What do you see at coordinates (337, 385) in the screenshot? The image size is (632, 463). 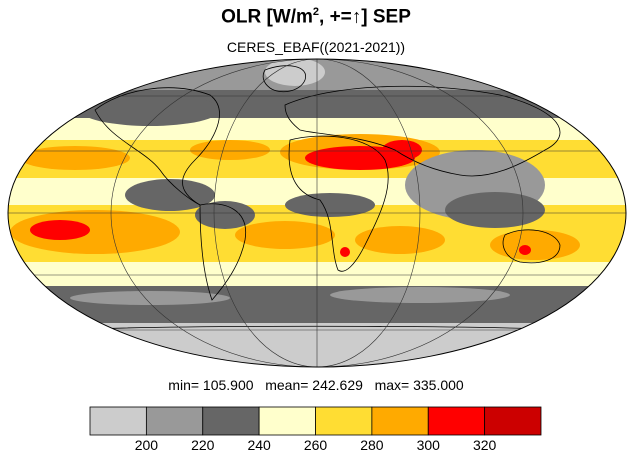 I see `stat-mean: 242.629` at bounding box center [337, 385].